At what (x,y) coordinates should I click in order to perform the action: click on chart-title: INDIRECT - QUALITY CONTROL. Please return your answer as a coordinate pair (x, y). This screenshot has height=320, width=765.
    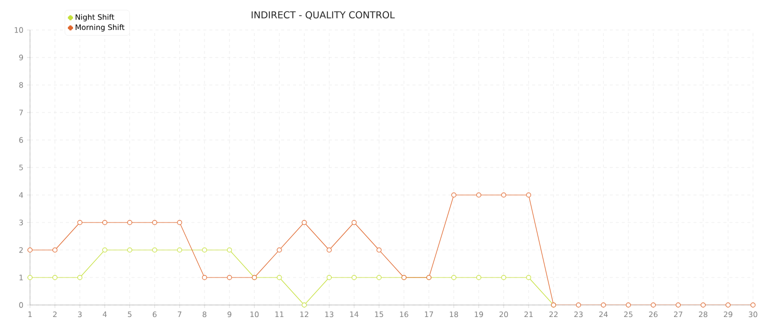
    Looking at the image, I should click on (323, 15).